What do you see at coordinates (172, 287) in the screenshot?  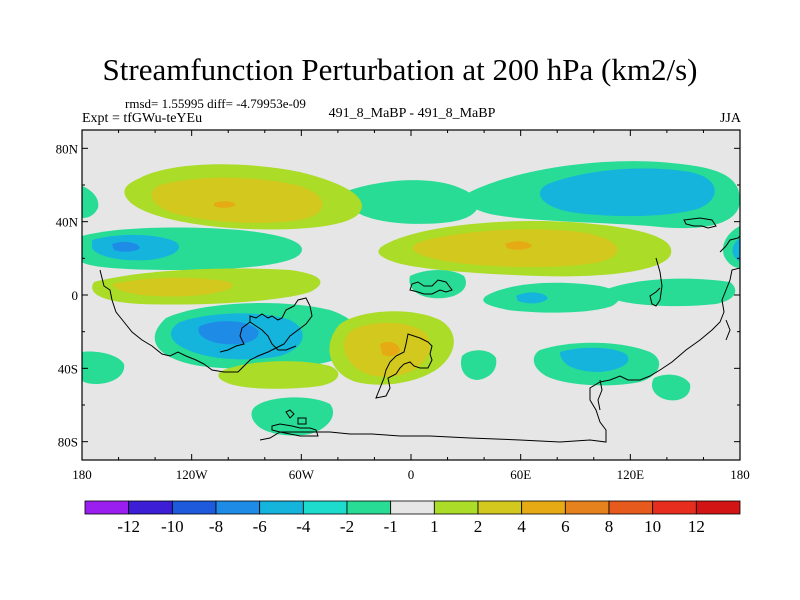 I see `contour-yellow-trop-left` at bounding box center [172, 287].